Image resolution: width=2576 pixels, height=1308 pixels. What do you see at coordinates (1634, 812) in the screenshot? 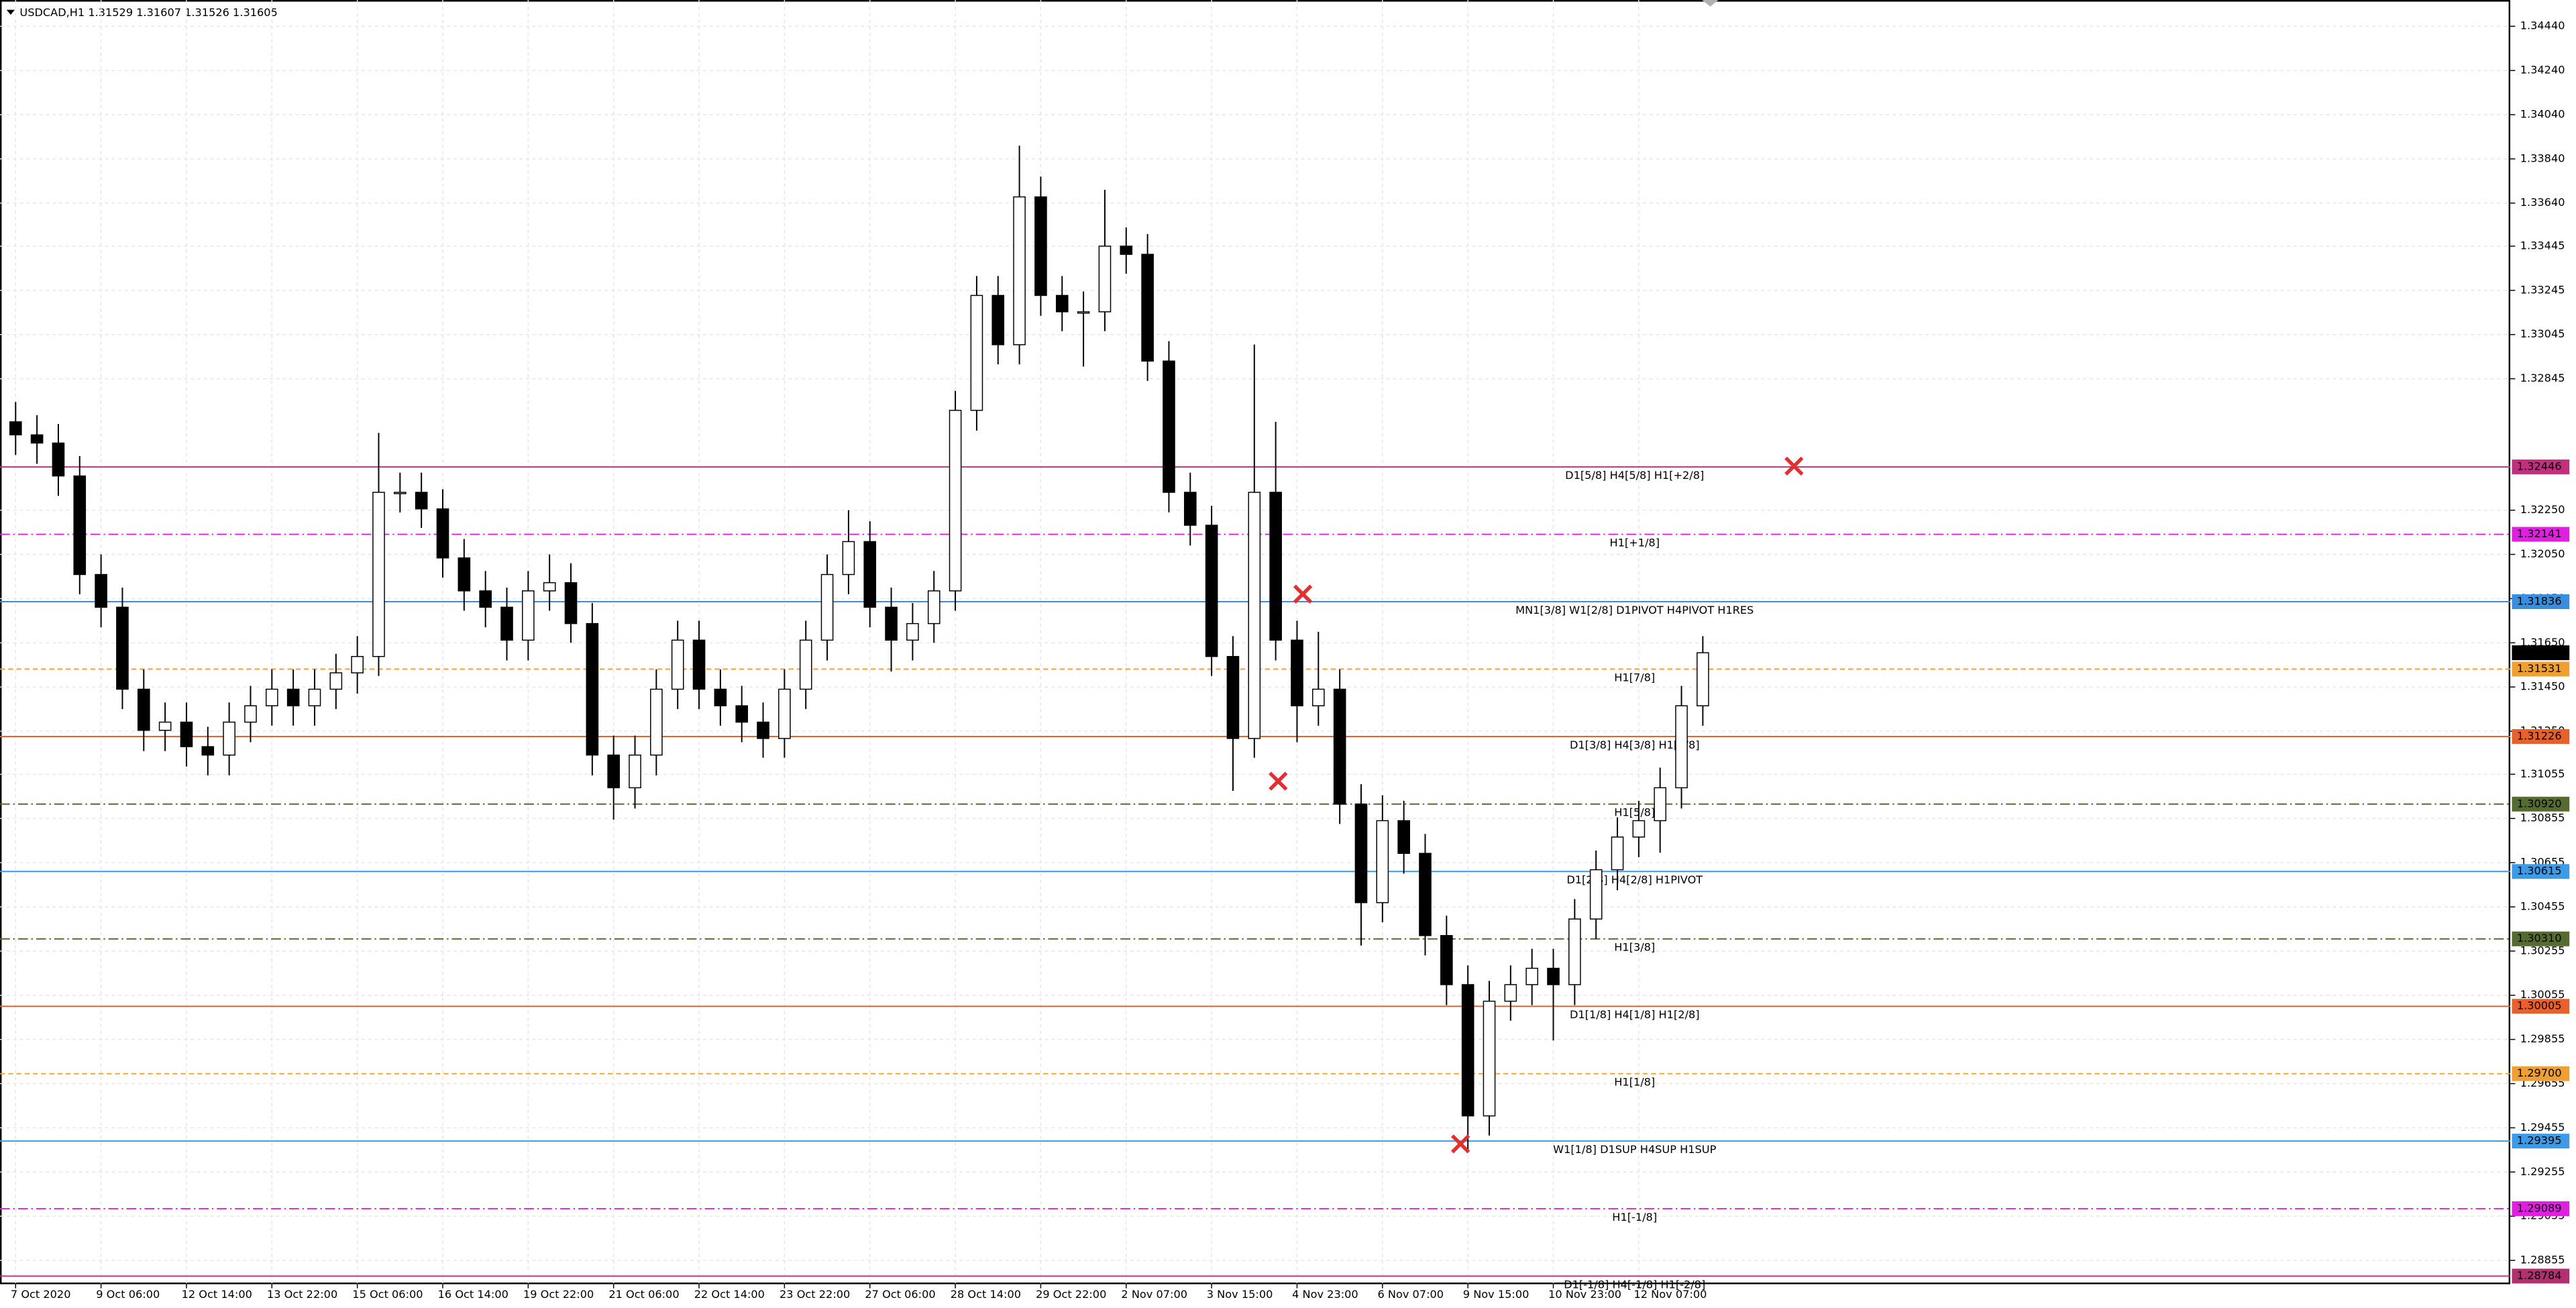
I see `level-label: H1[5/8]` at bounding box center [1634, 812].